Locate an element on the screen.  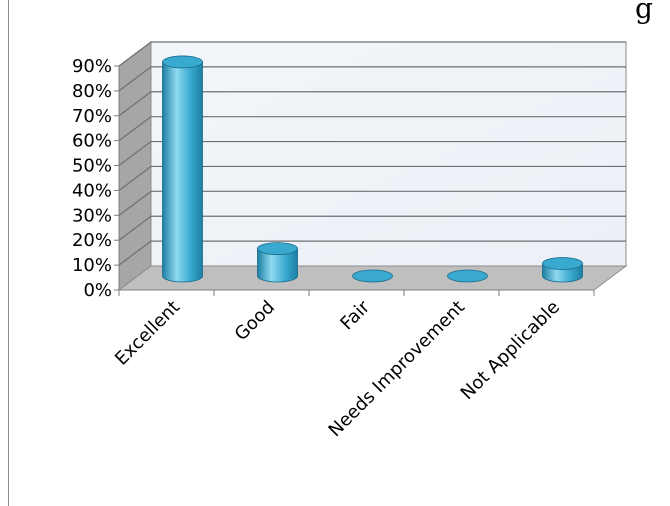
top-text-fragment: g is located at coordinates (644, 12).